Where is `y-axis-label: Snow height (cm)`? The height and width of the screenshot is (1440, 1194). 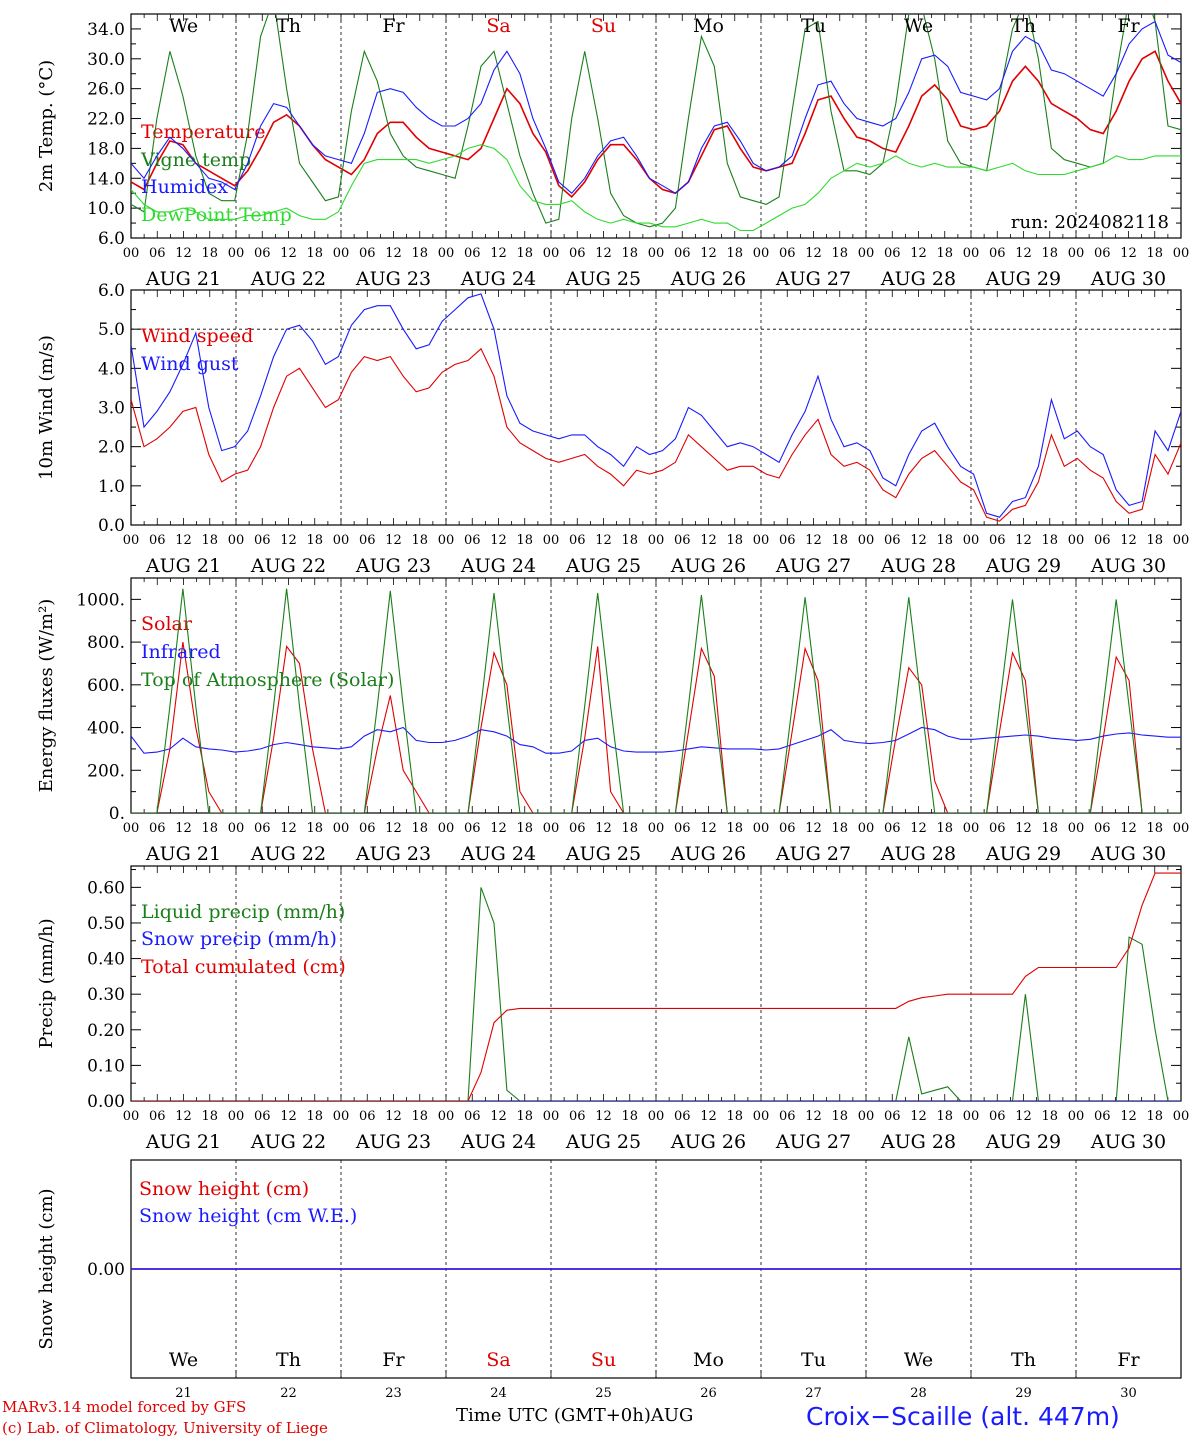
y-axis-label: Snow height (cm) is located at coordinates (46, 1268).